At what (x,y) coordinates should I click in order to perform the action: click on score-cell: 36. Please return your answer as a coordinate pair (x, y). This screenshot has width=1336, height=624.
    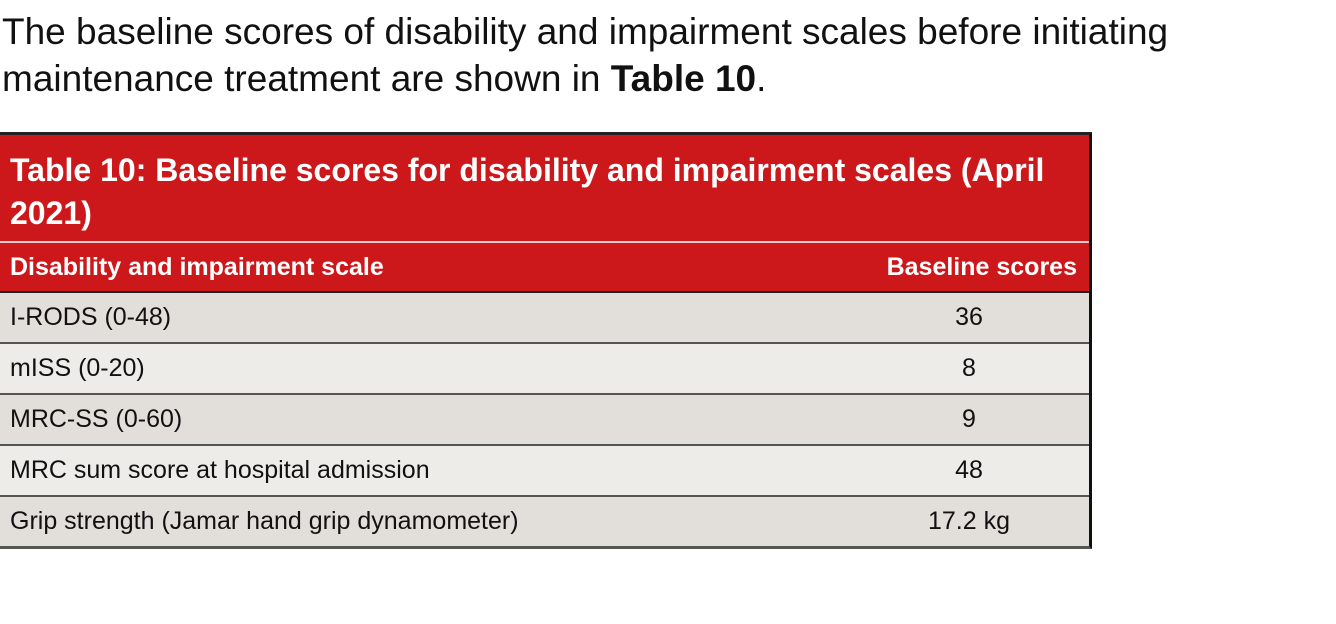
    Looking at the image, I should click on (969, 317).